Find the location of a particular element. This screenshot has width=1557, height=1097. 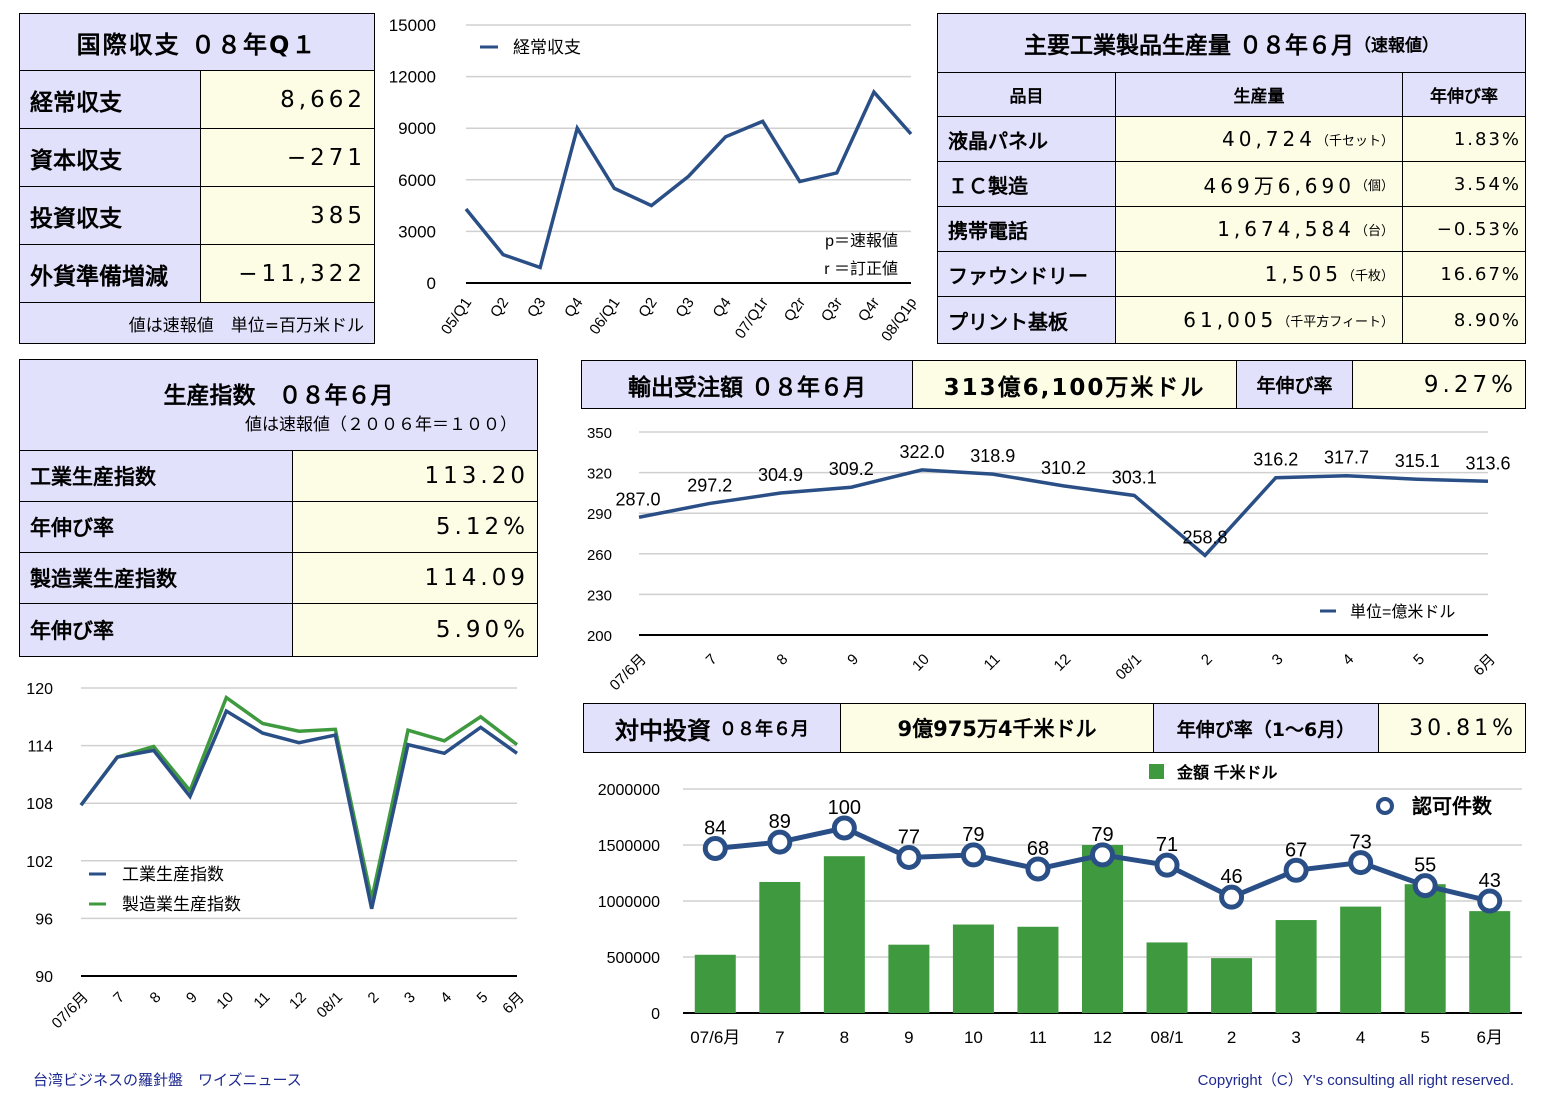

china-investment-count-label: 67 is located at coordinates (1296, 850).